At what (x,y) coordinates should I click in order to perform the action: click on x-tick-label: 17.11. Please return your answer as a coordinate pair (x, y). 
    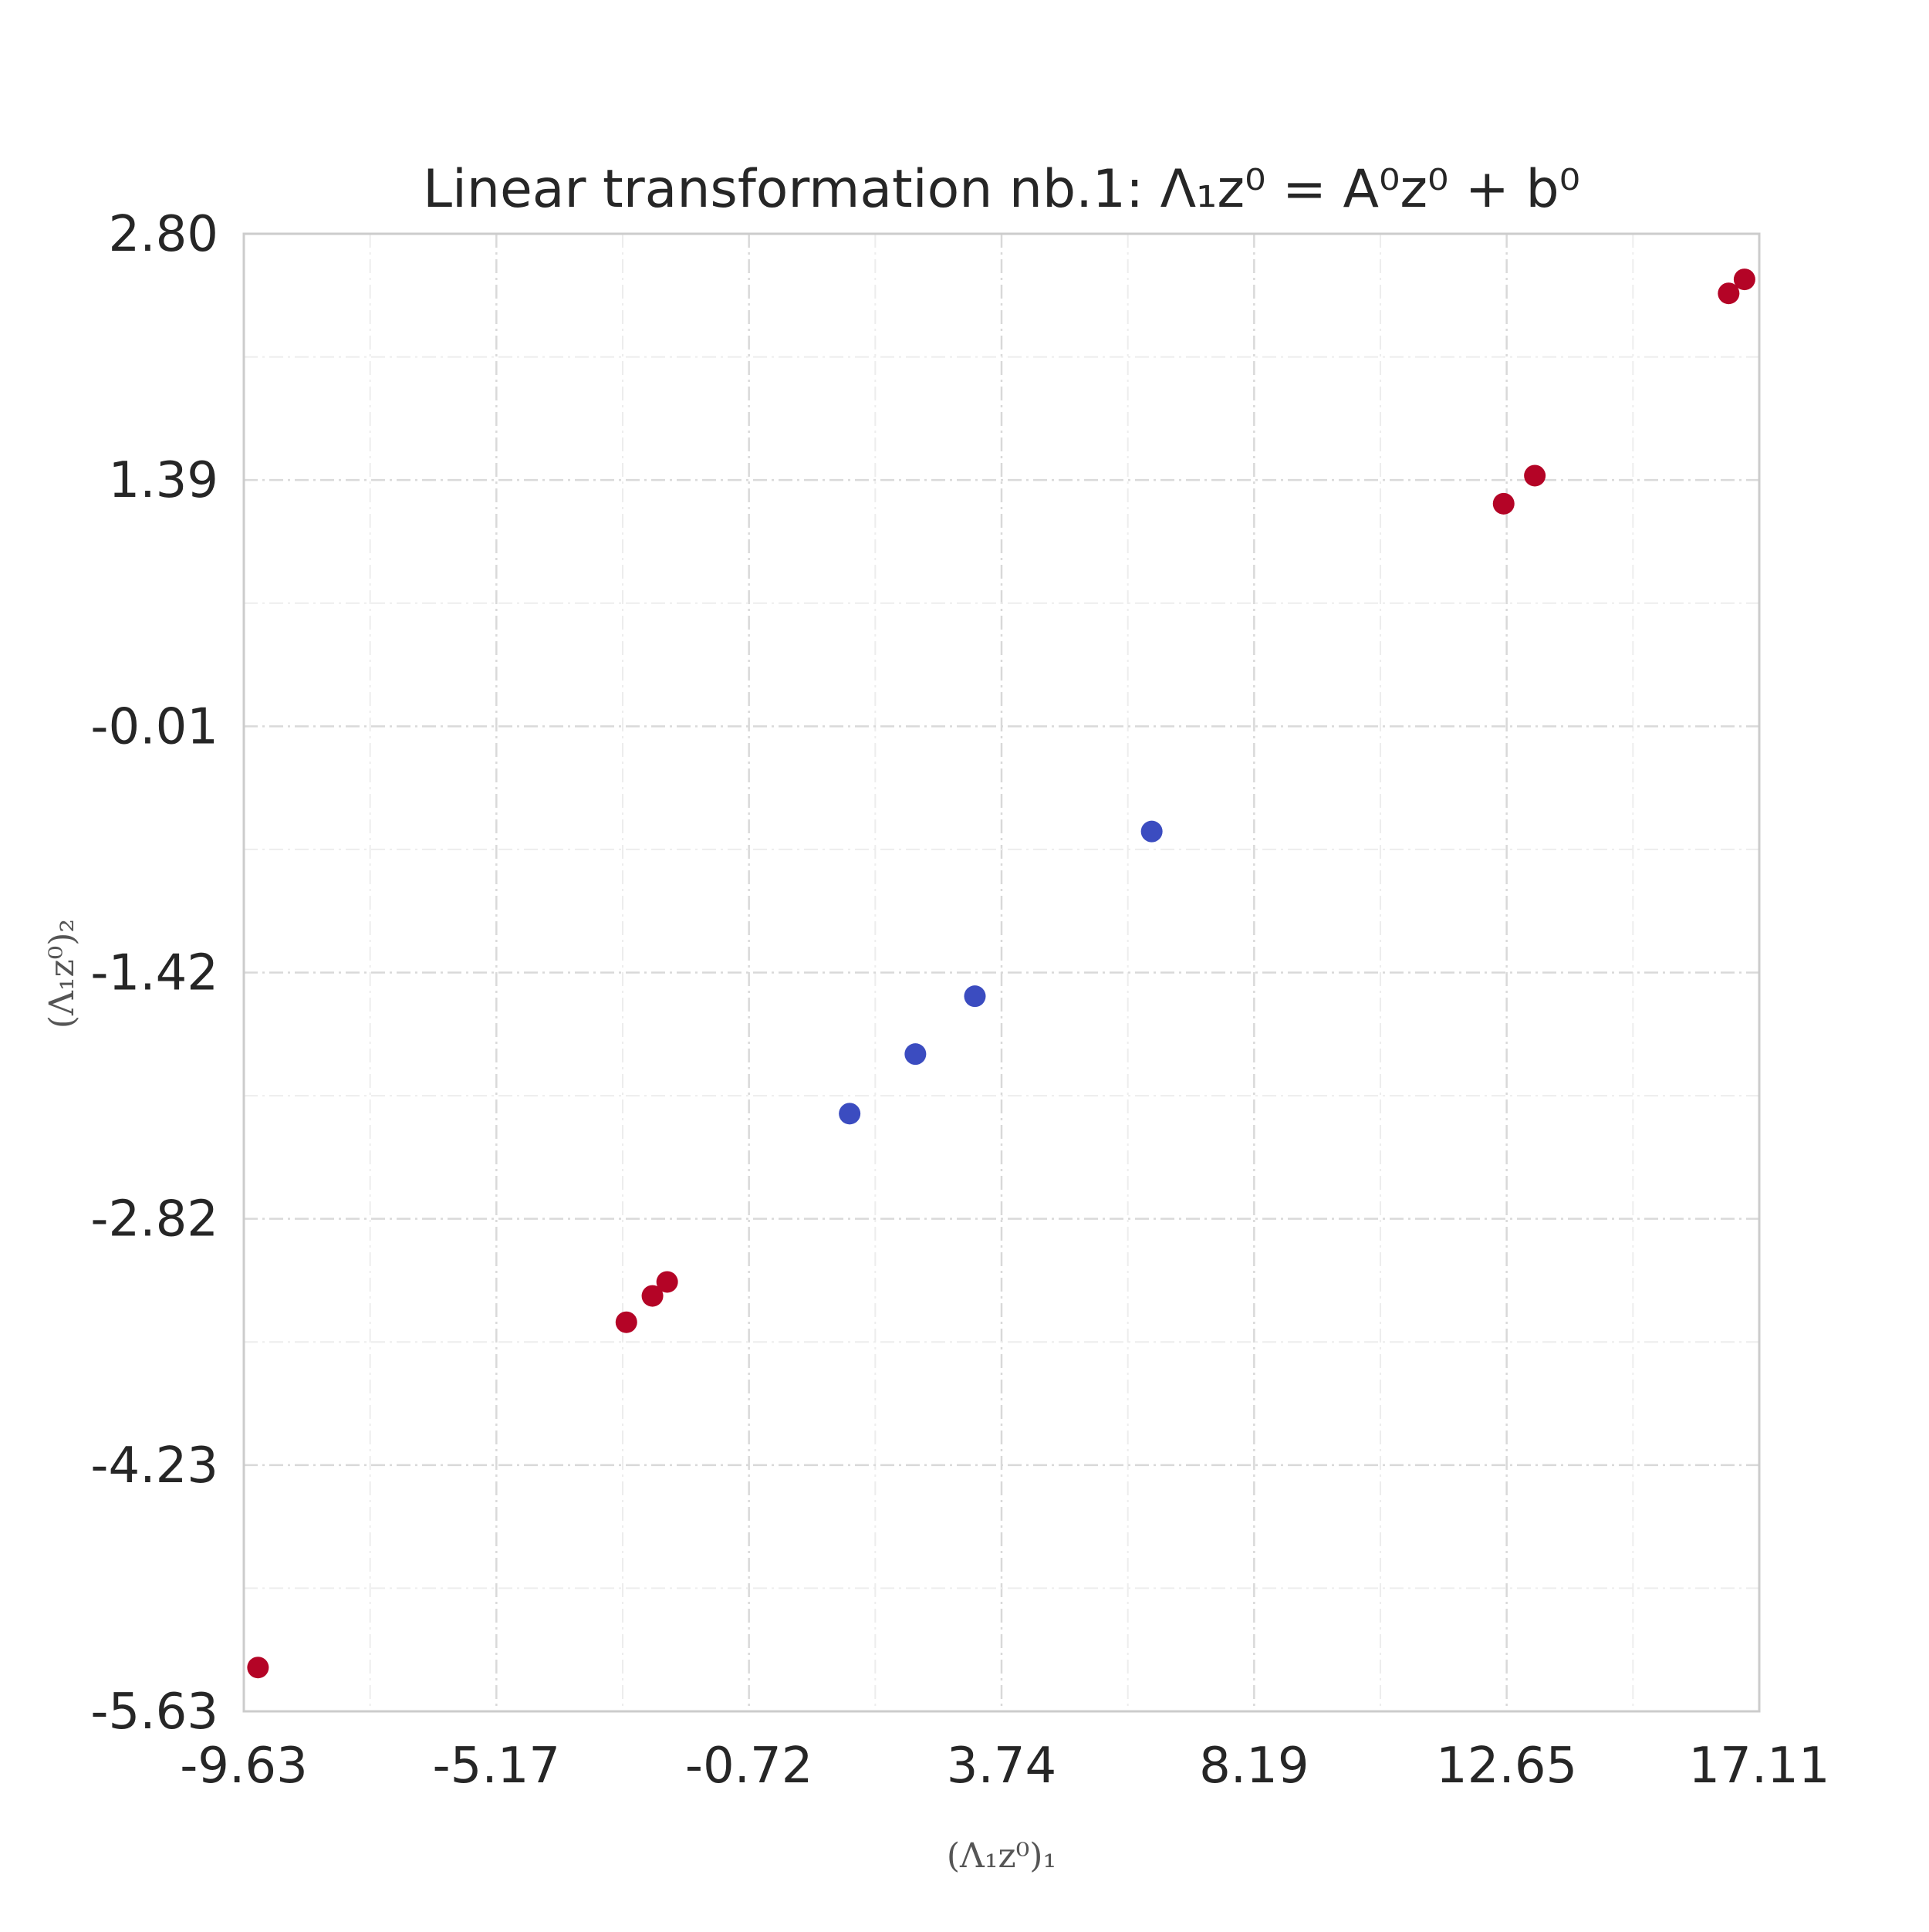
    Looking at the image, I should click on (1758, 1766).